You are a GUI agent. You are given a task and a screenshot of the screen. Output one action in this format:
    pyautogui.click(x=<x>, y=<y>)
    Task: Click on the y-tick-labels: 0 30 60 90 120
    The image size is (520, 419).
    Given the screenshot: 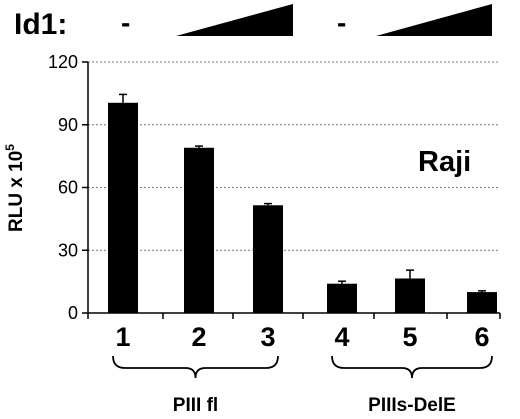 What is the action you would take?
    pyautogui.click(x=68, y=187)
    